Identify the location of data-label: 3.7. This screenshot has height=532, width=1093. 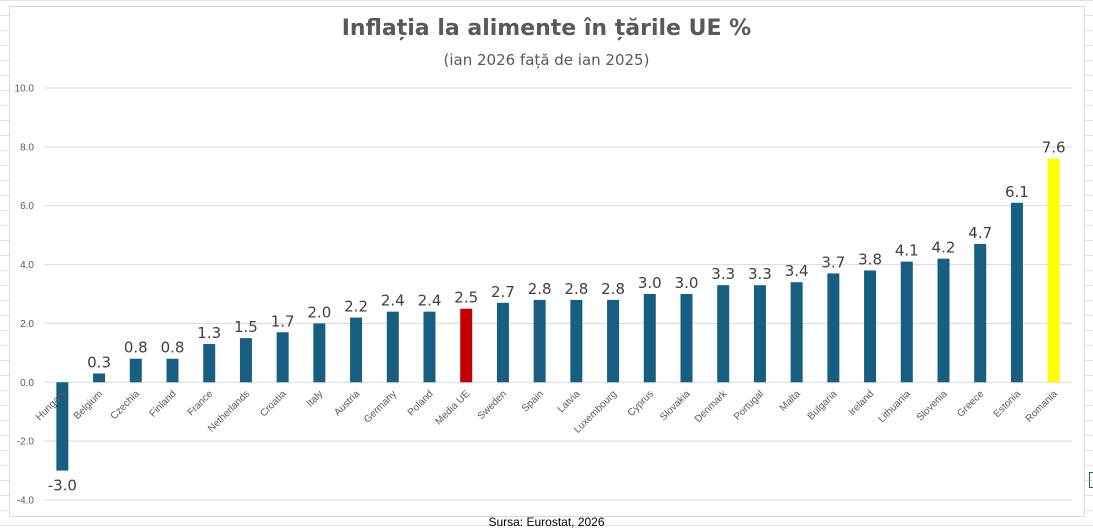
(833, 262).